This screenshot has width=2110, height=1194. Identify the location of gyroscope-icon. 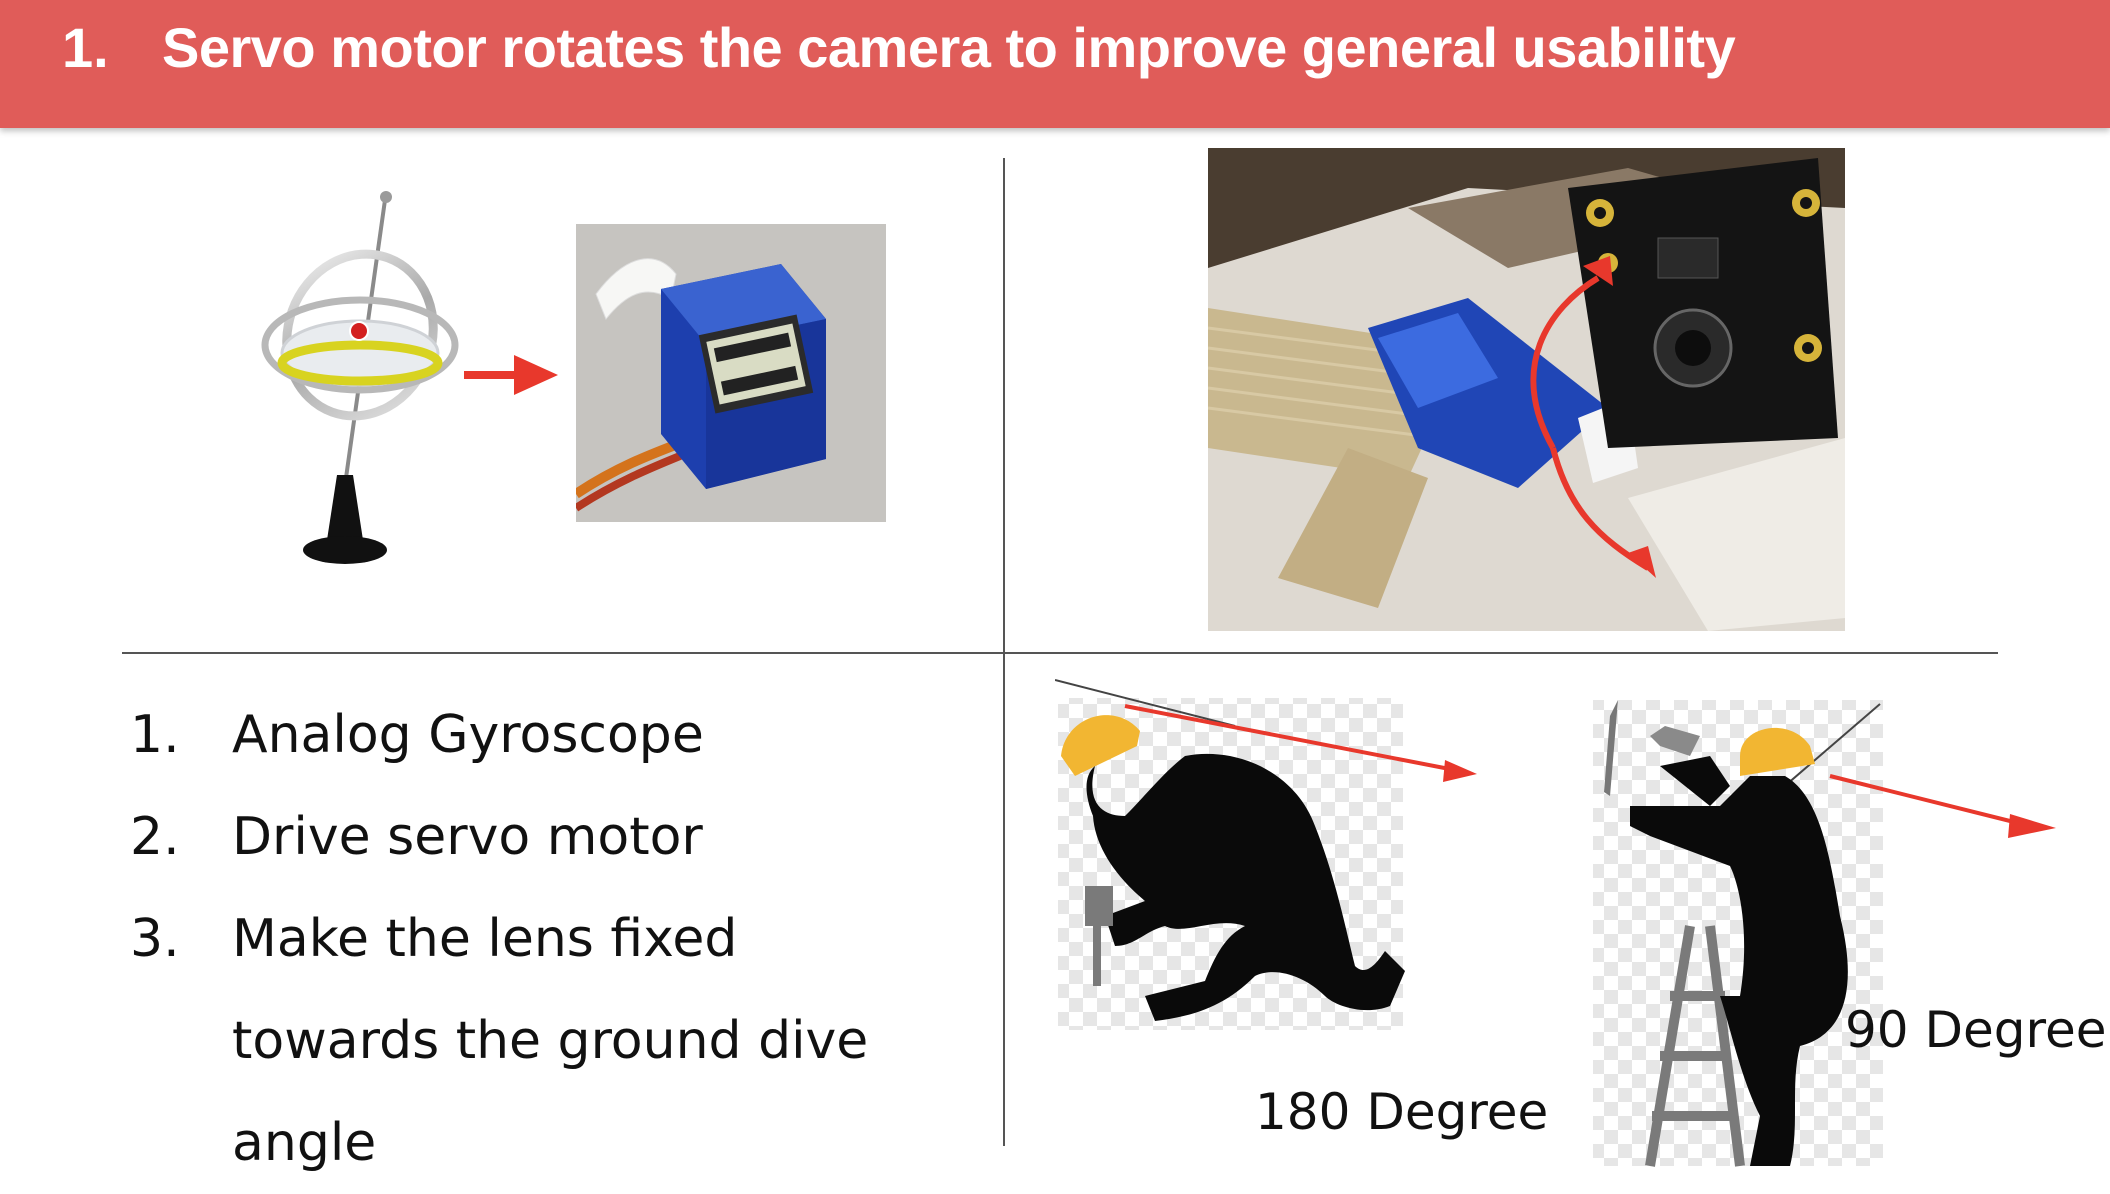
(360, 377).